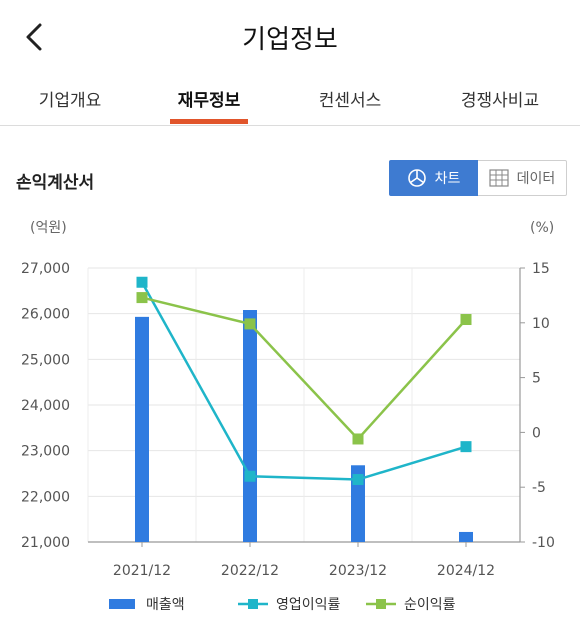 The image size is (580, 641). Describe the element at coordinates (542, 228) in the screenshot. I see `right-axis-unit: (%)` at that location.